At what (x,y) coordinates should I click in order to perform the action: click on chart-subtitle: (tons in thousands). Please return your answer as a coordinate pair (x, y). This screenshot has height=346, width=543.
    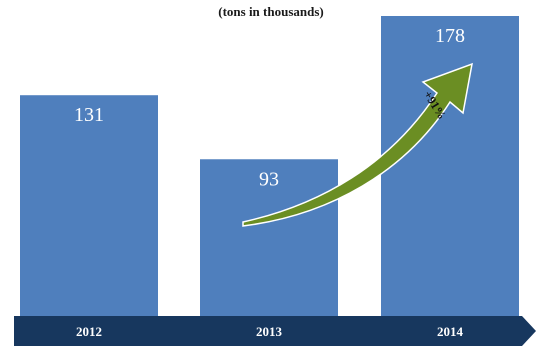
    Looking at the image, I should click on (271, 11).